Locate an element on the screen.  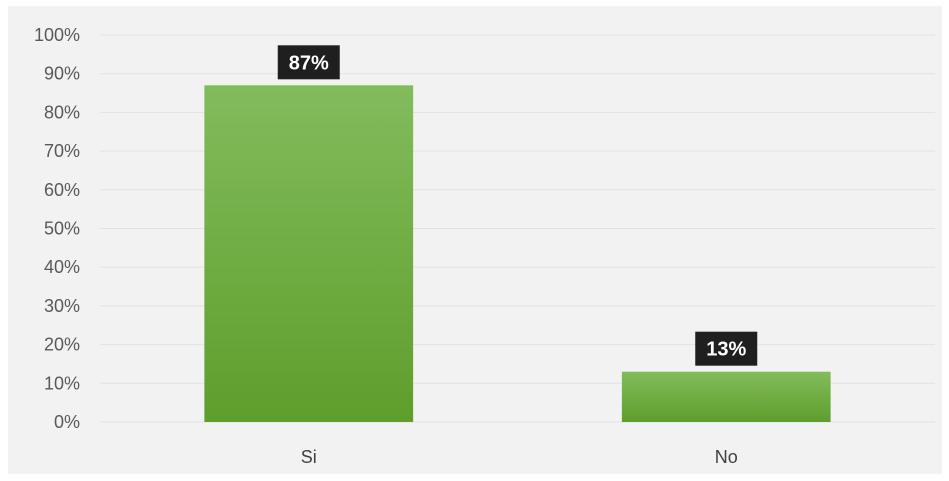
x-category-label: No is located at coordinates (726, 457).